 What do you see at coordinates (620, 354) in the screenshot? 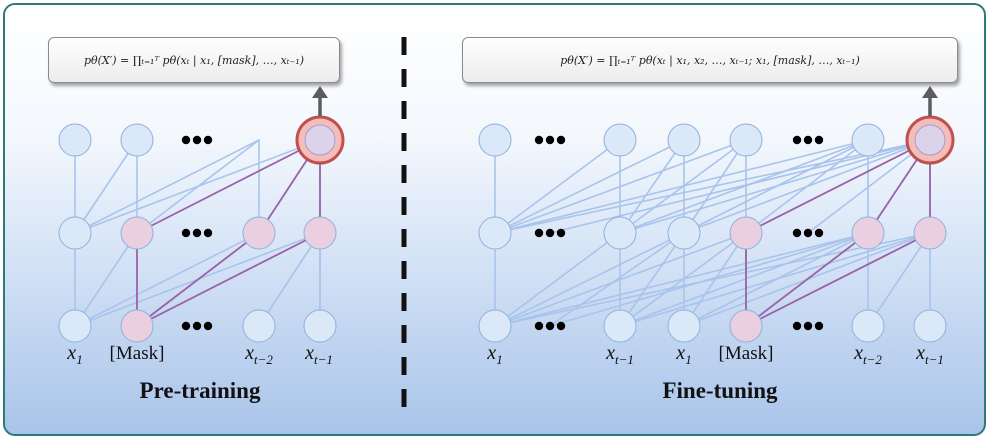
I see `label-xt1-a: xt−1` at bounding box center [620, 354].